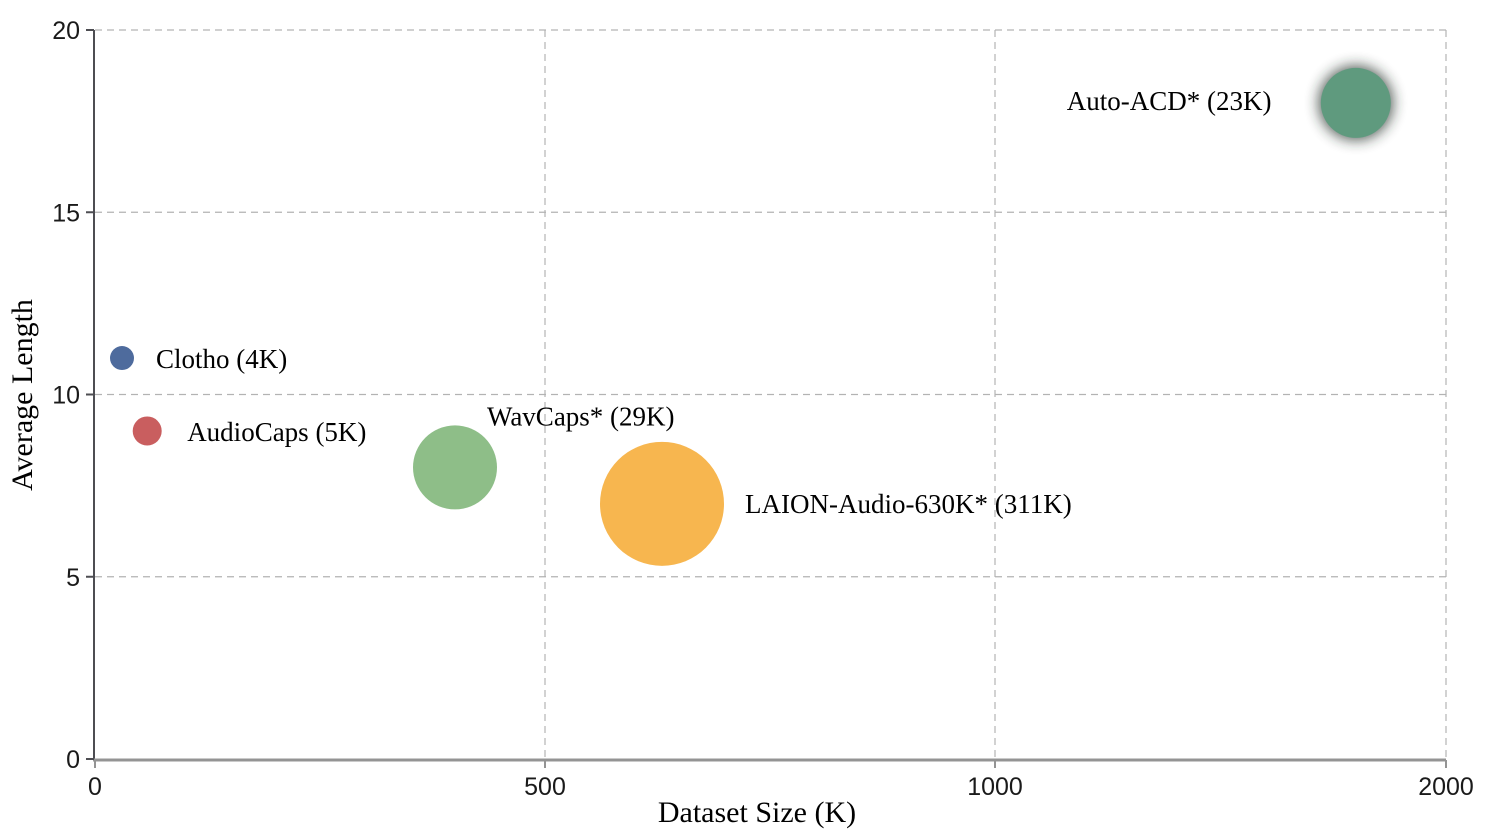  I want to click on x-tick-label: 500, so click(545, 787).